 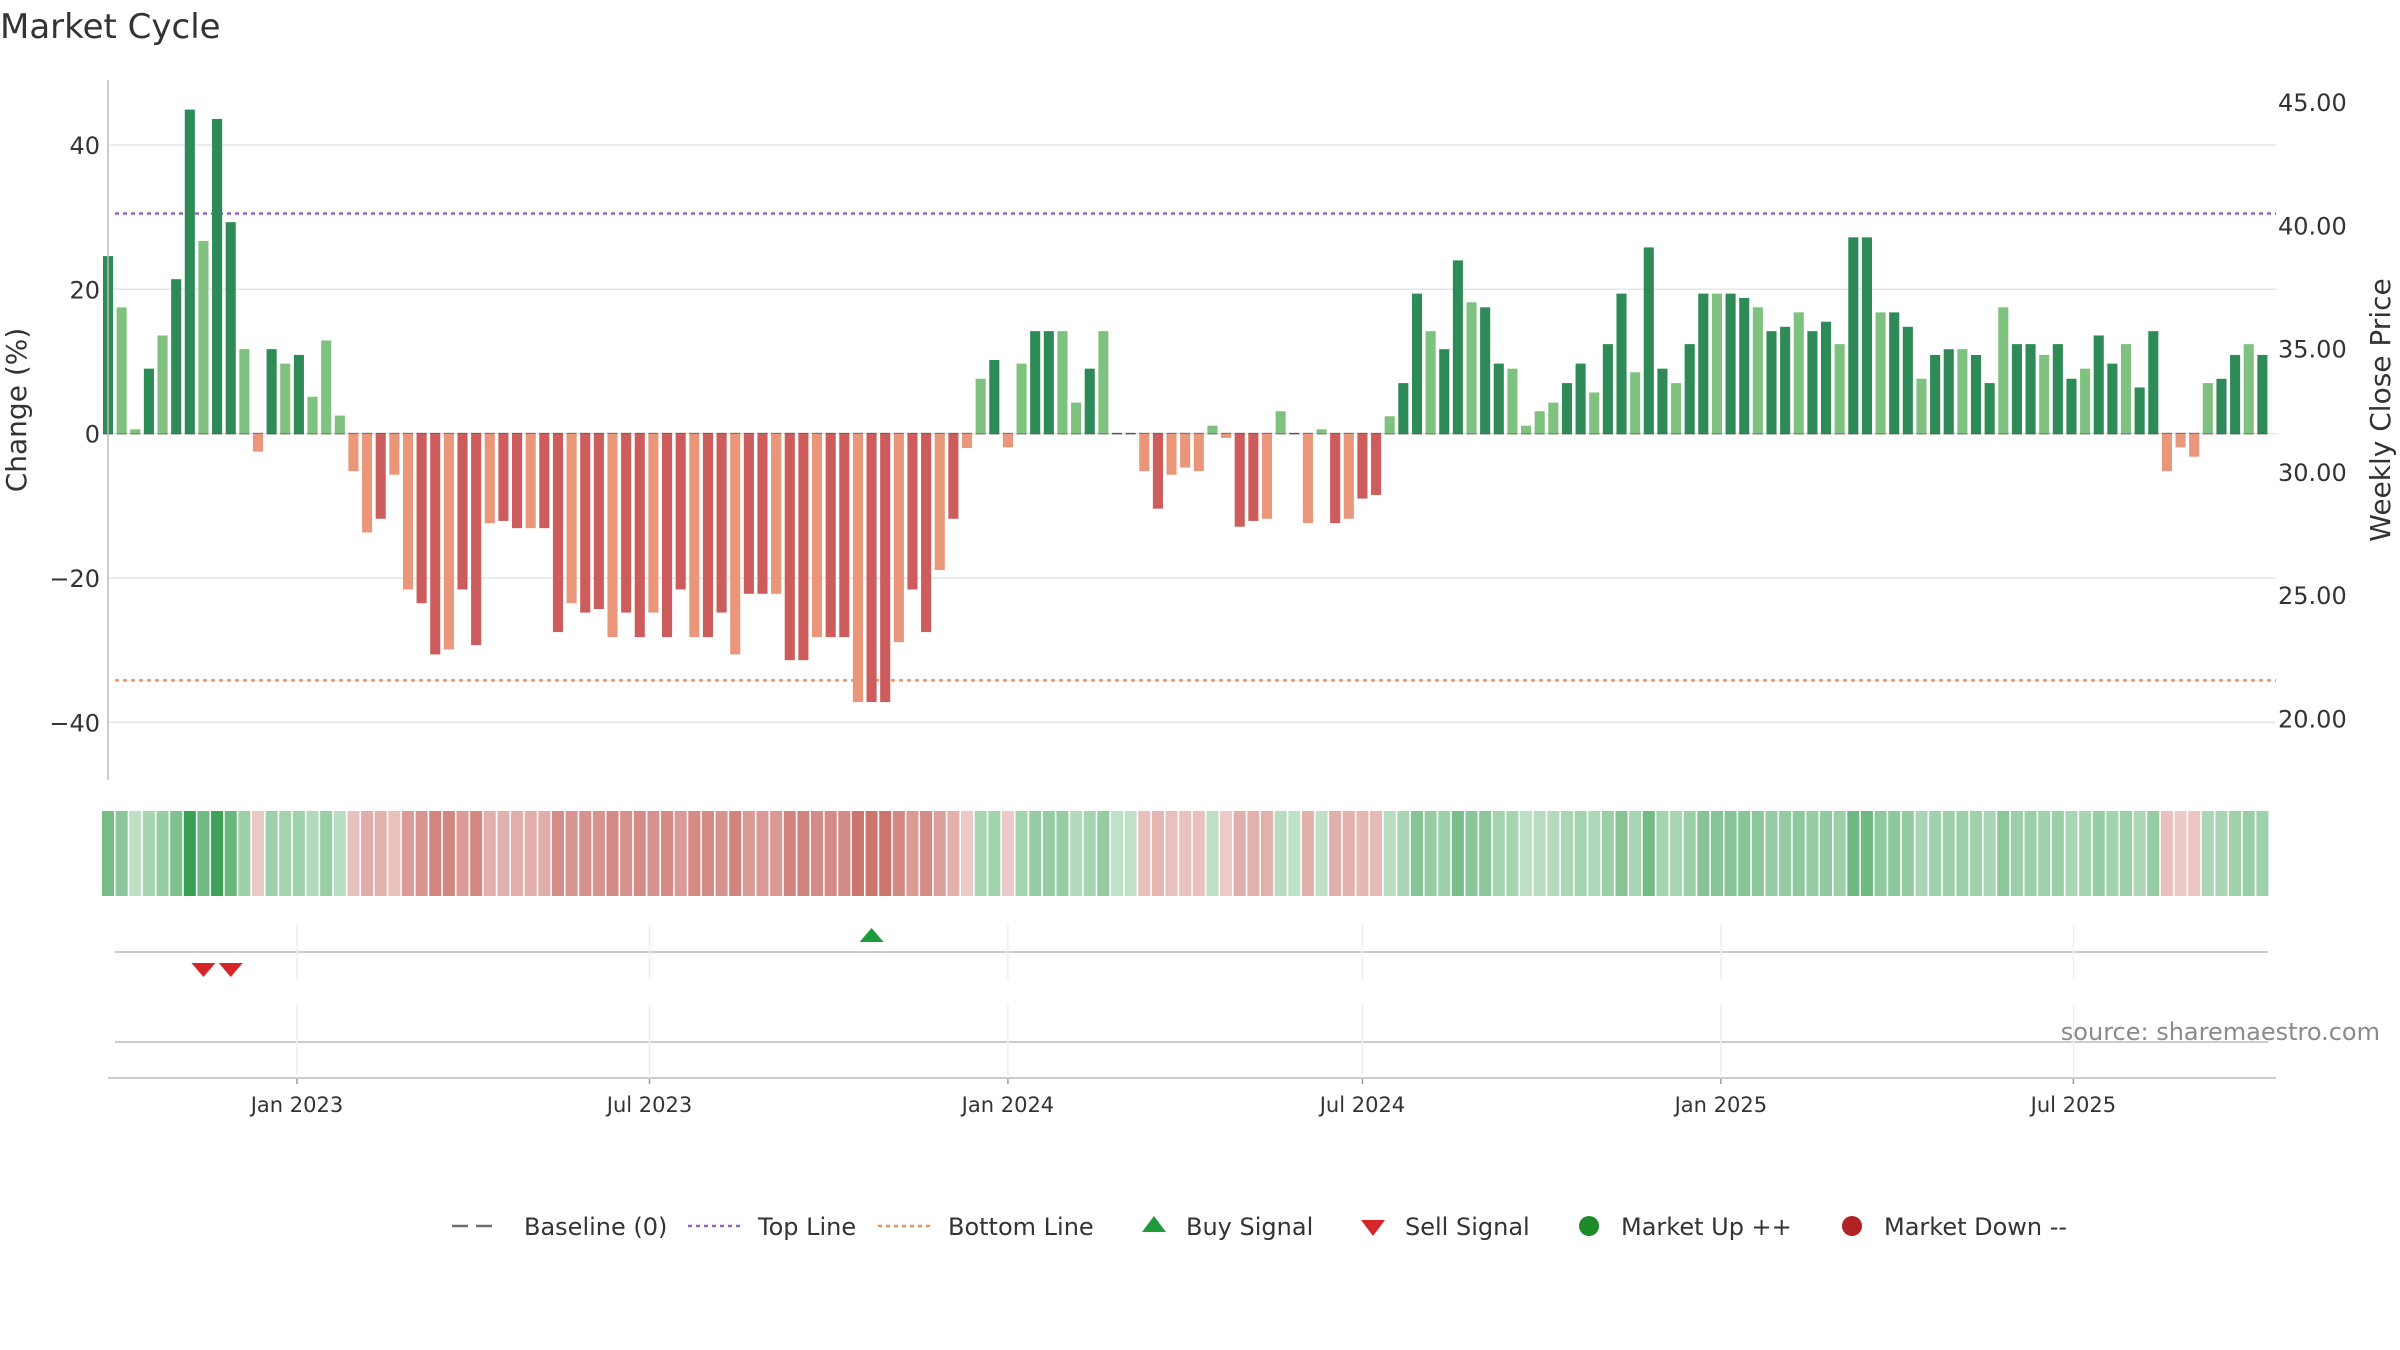 I want to click on left-tick-label: 40, so click(x=84, y=146).